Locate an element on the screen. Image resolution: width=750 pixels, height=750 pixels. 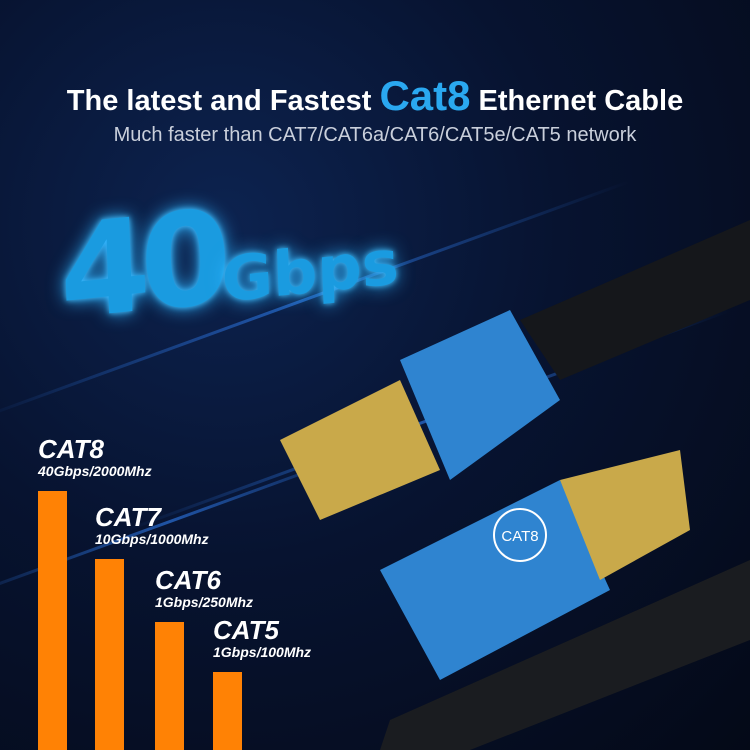
category-spec: 40Gbps/2000Mhz is located at coordinates (95, 471).